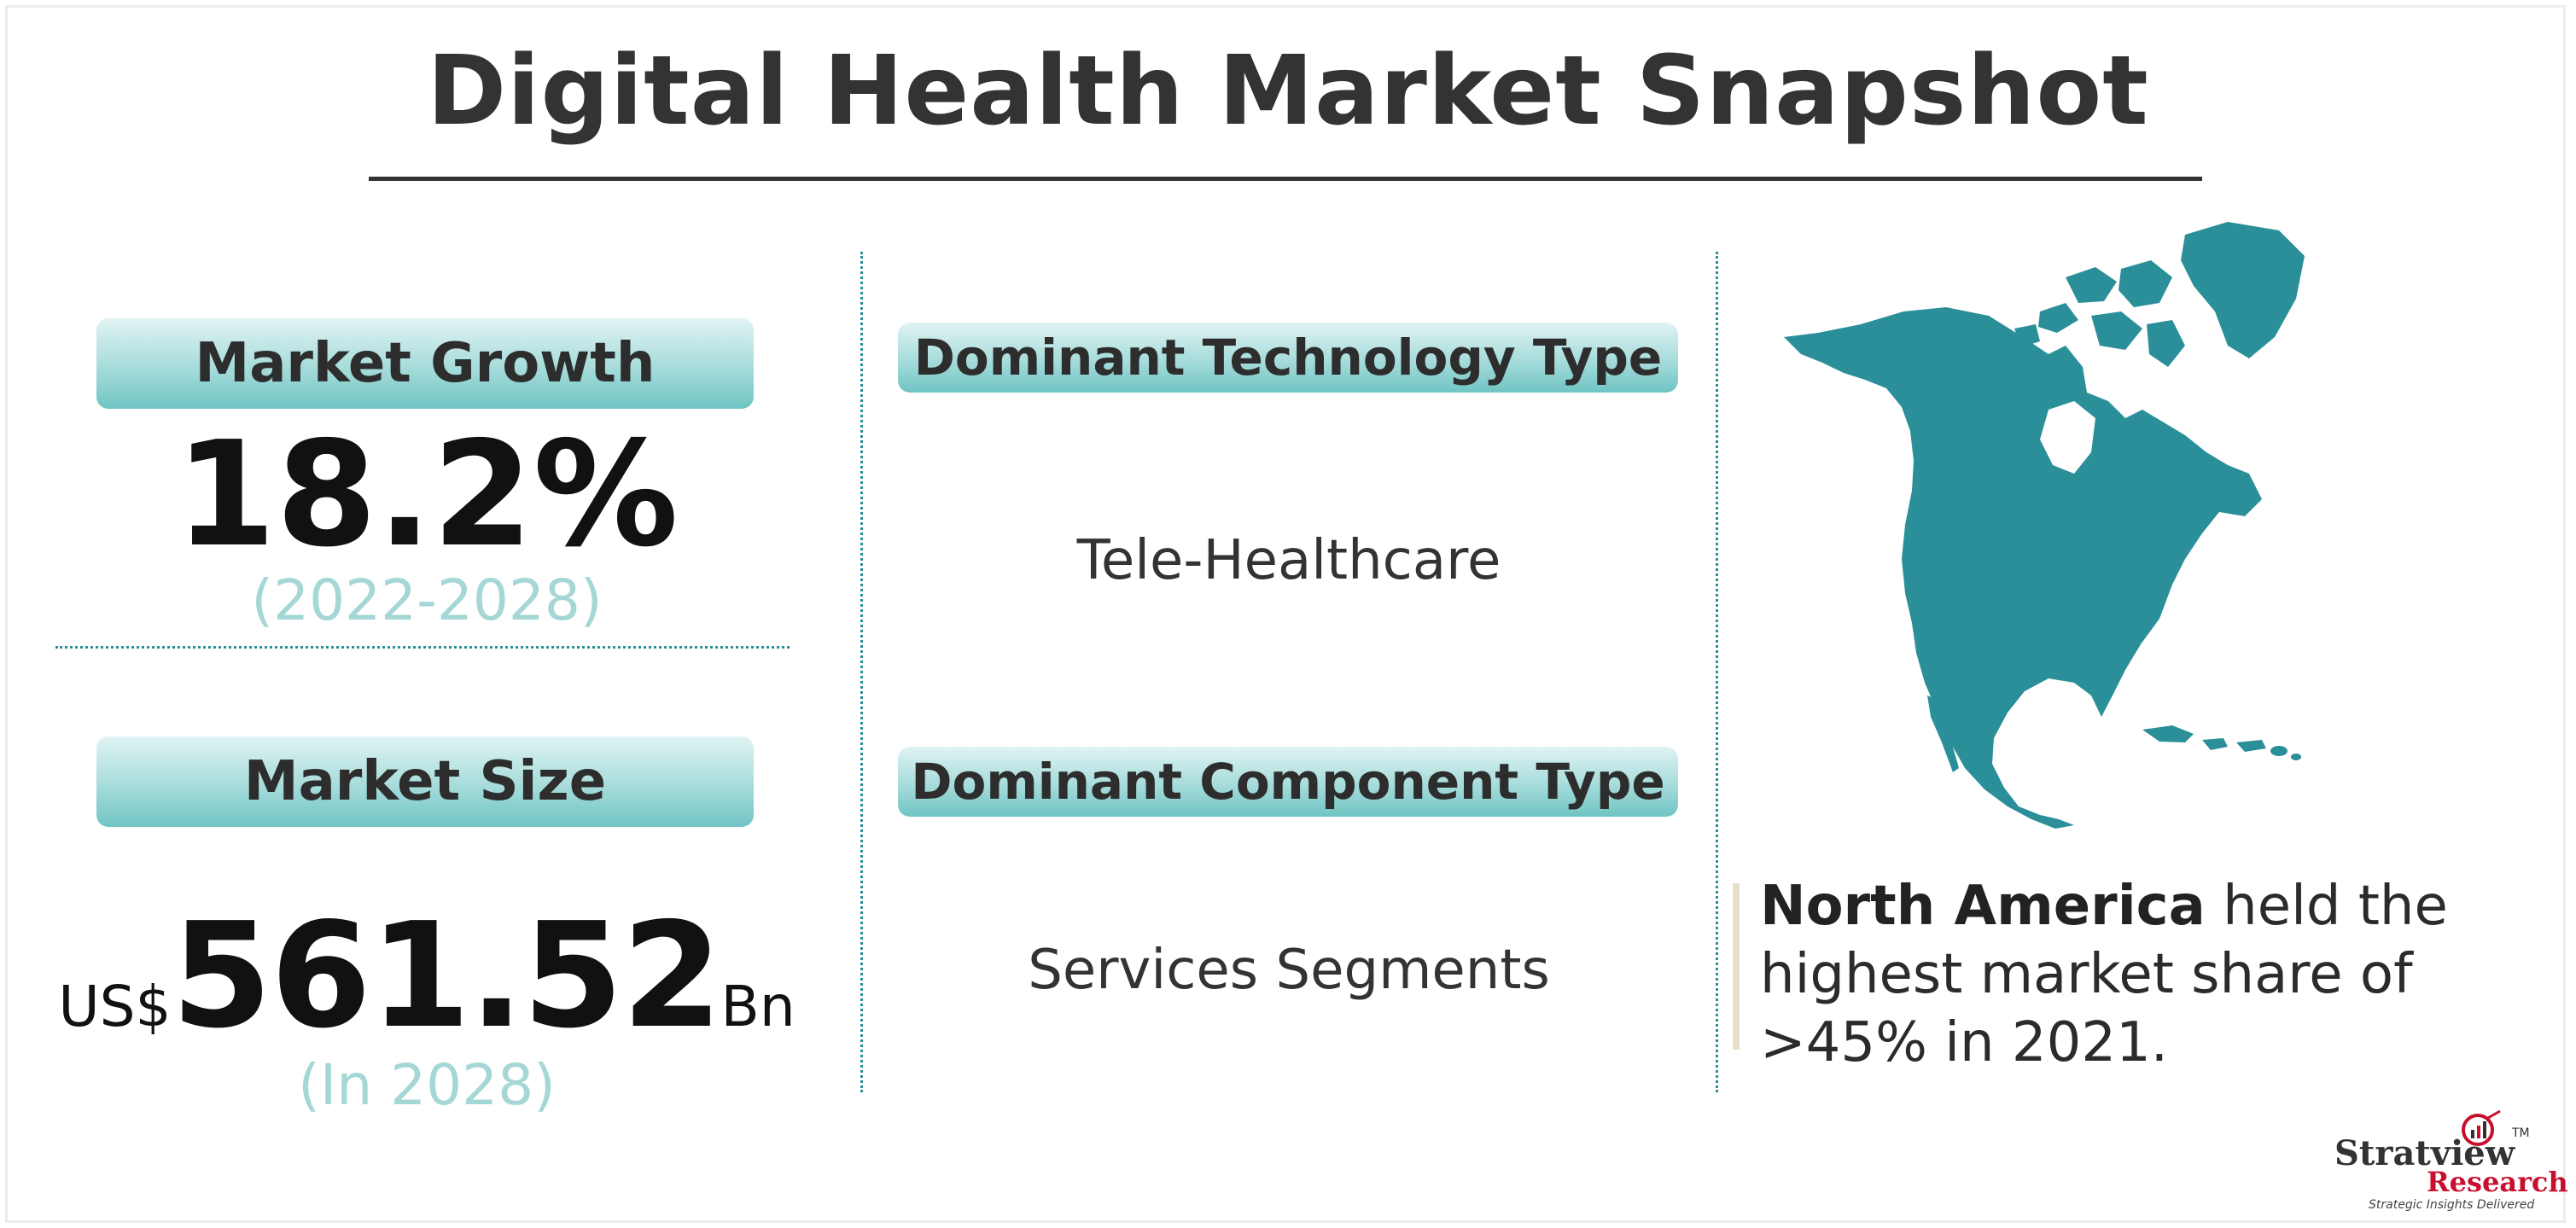 This screenshot has width=2576, height=1228. I want to click on divider-right, so click(1717, 672).